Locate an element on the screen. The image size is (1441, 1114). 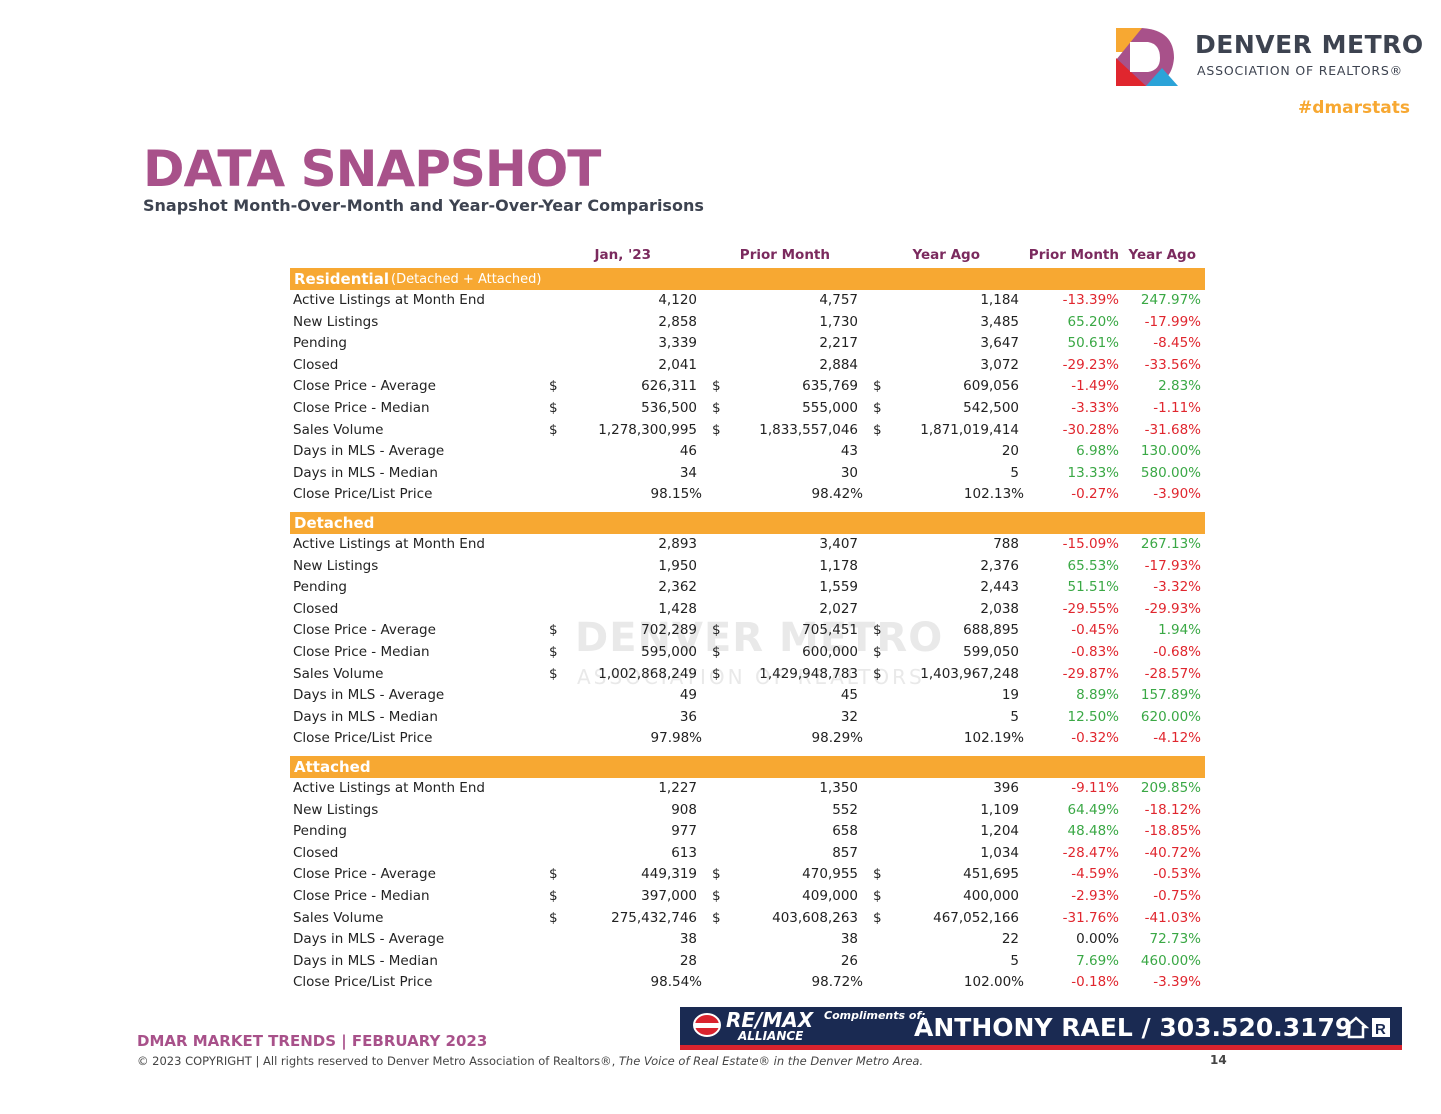
cell: -28.47% is located at coordinates (1090, 852).